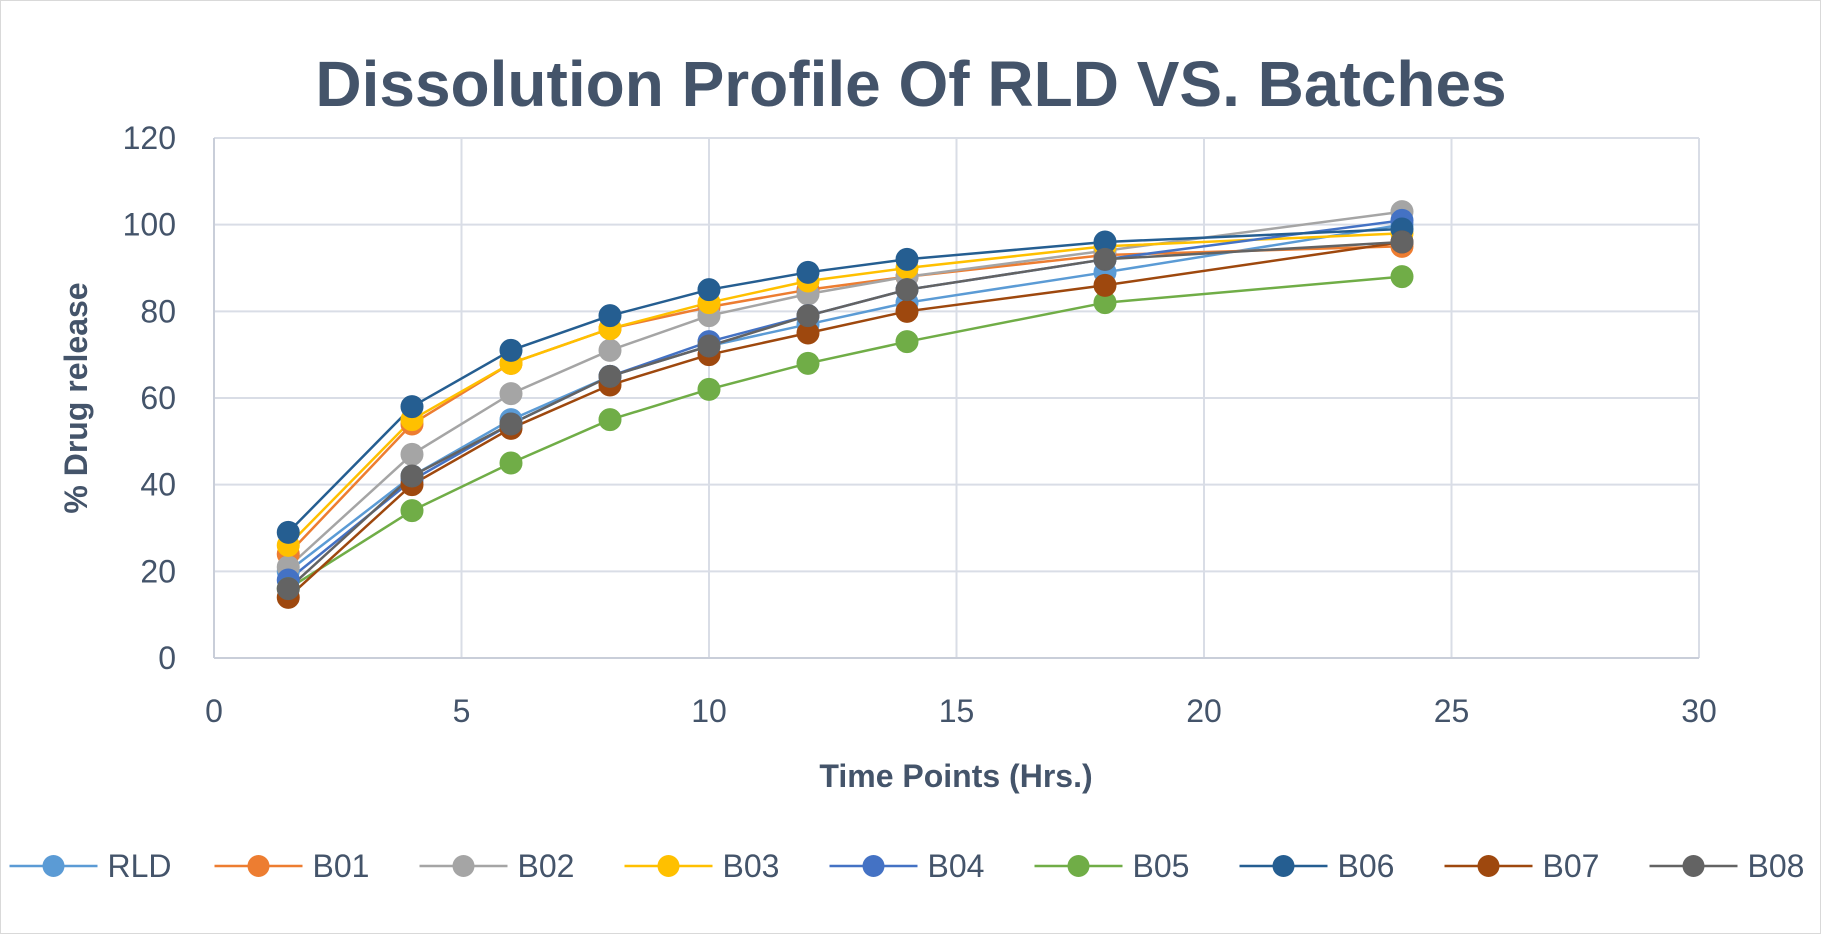  Describe the element at coordinates (158, 398) in the screenshot. I see `y-tick-label: 60` at that location.